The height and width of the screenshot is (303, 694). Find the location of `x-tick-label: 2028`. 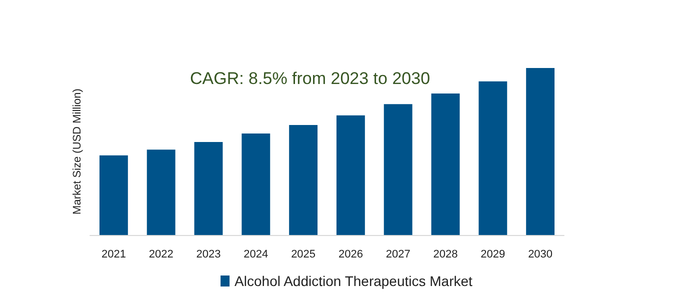

x-tick-label: 2028 is located at coordinates (445, 254).